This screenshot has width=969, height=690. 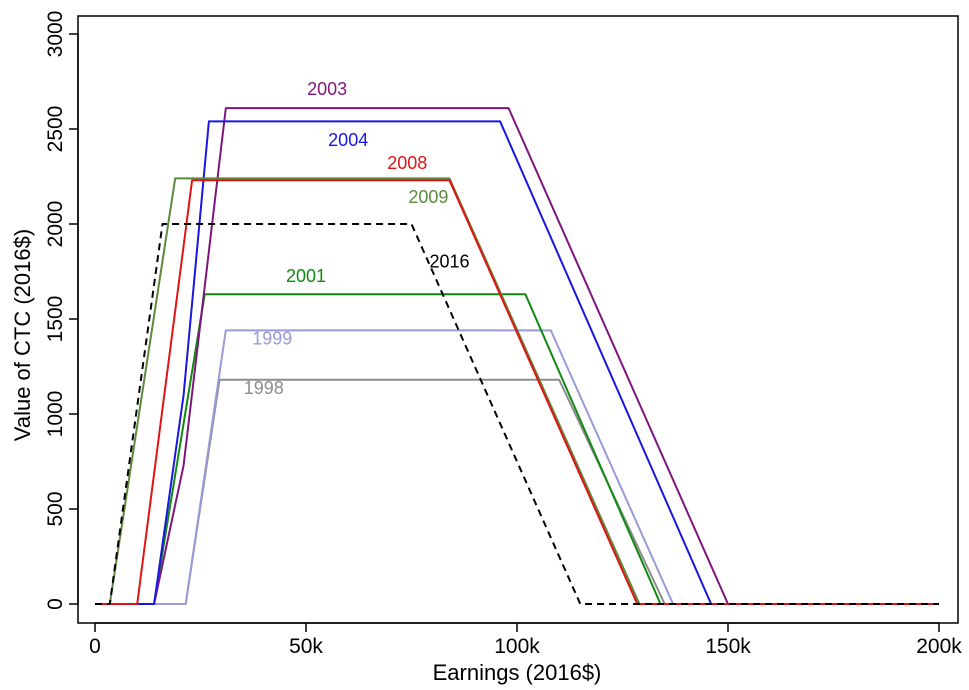 I want to click on y-tick-label: 2500, so click(x=55, y=129).